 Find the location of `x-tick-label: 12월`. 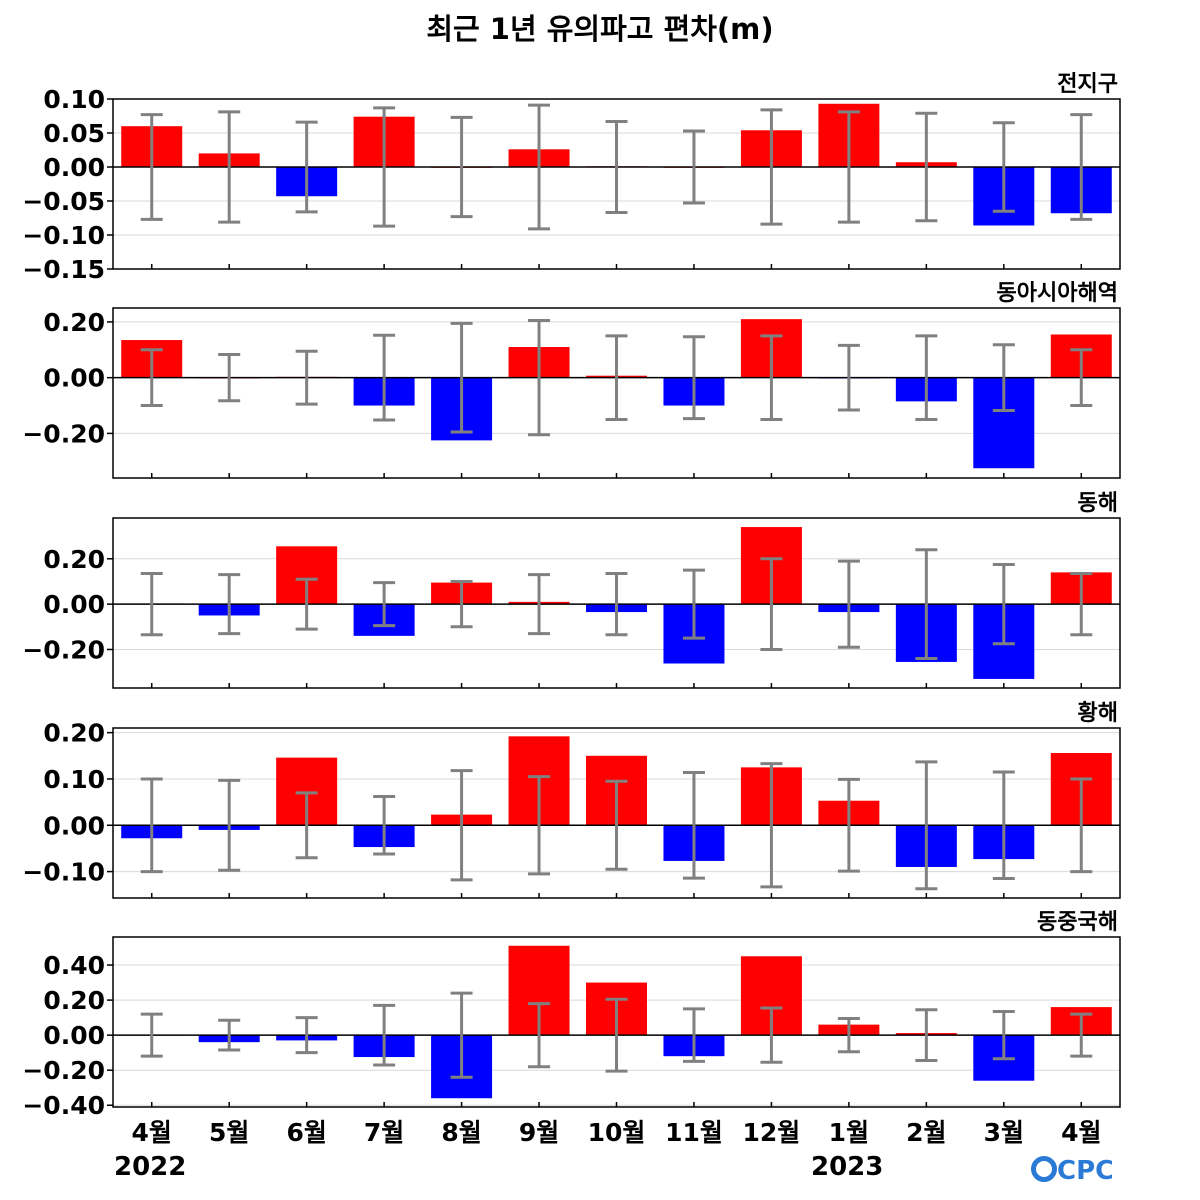

x-tick-label: 12월 is located at coordinates (772, 1132).